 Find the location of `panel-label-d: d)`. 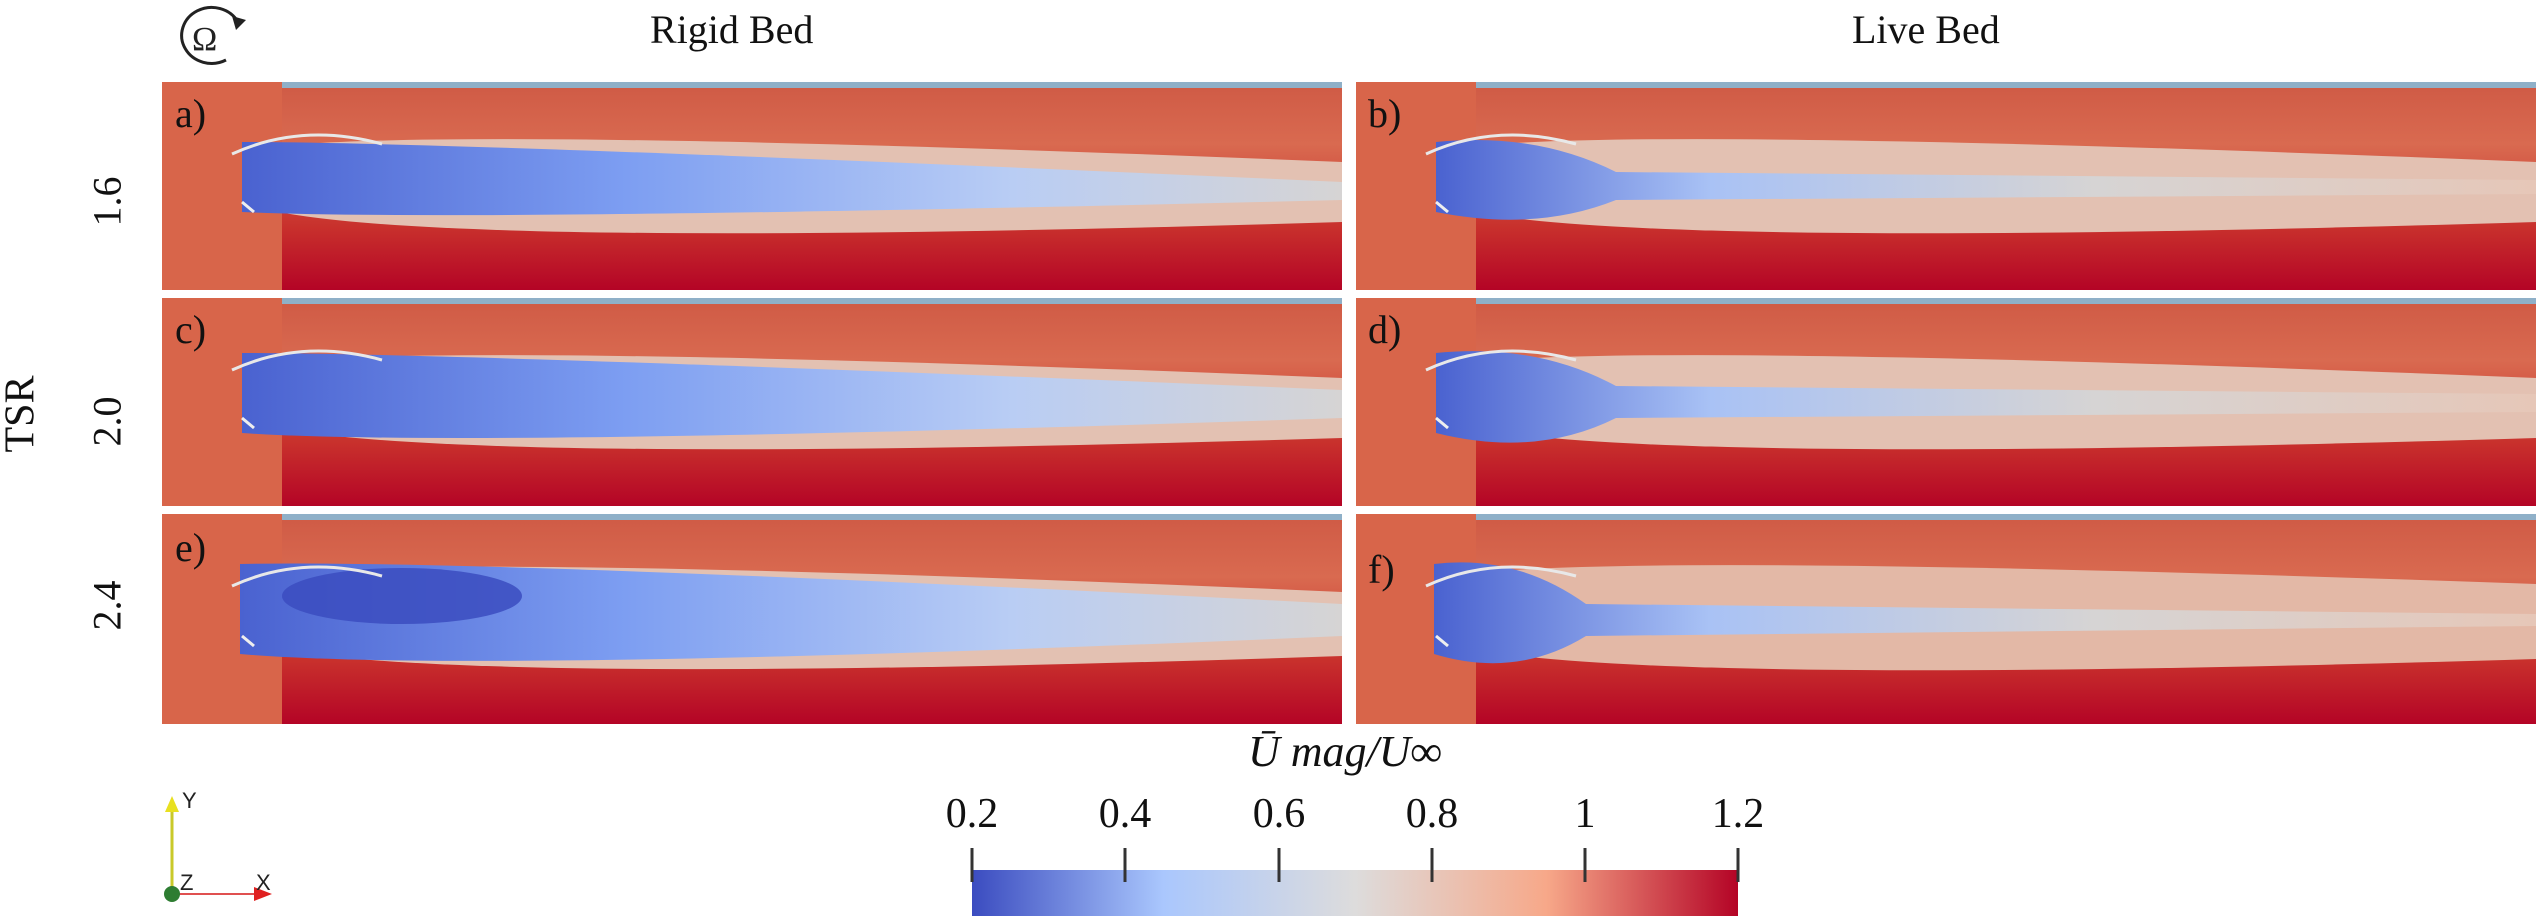

panel-label-d: d) is located at coordinates (1385, 329).